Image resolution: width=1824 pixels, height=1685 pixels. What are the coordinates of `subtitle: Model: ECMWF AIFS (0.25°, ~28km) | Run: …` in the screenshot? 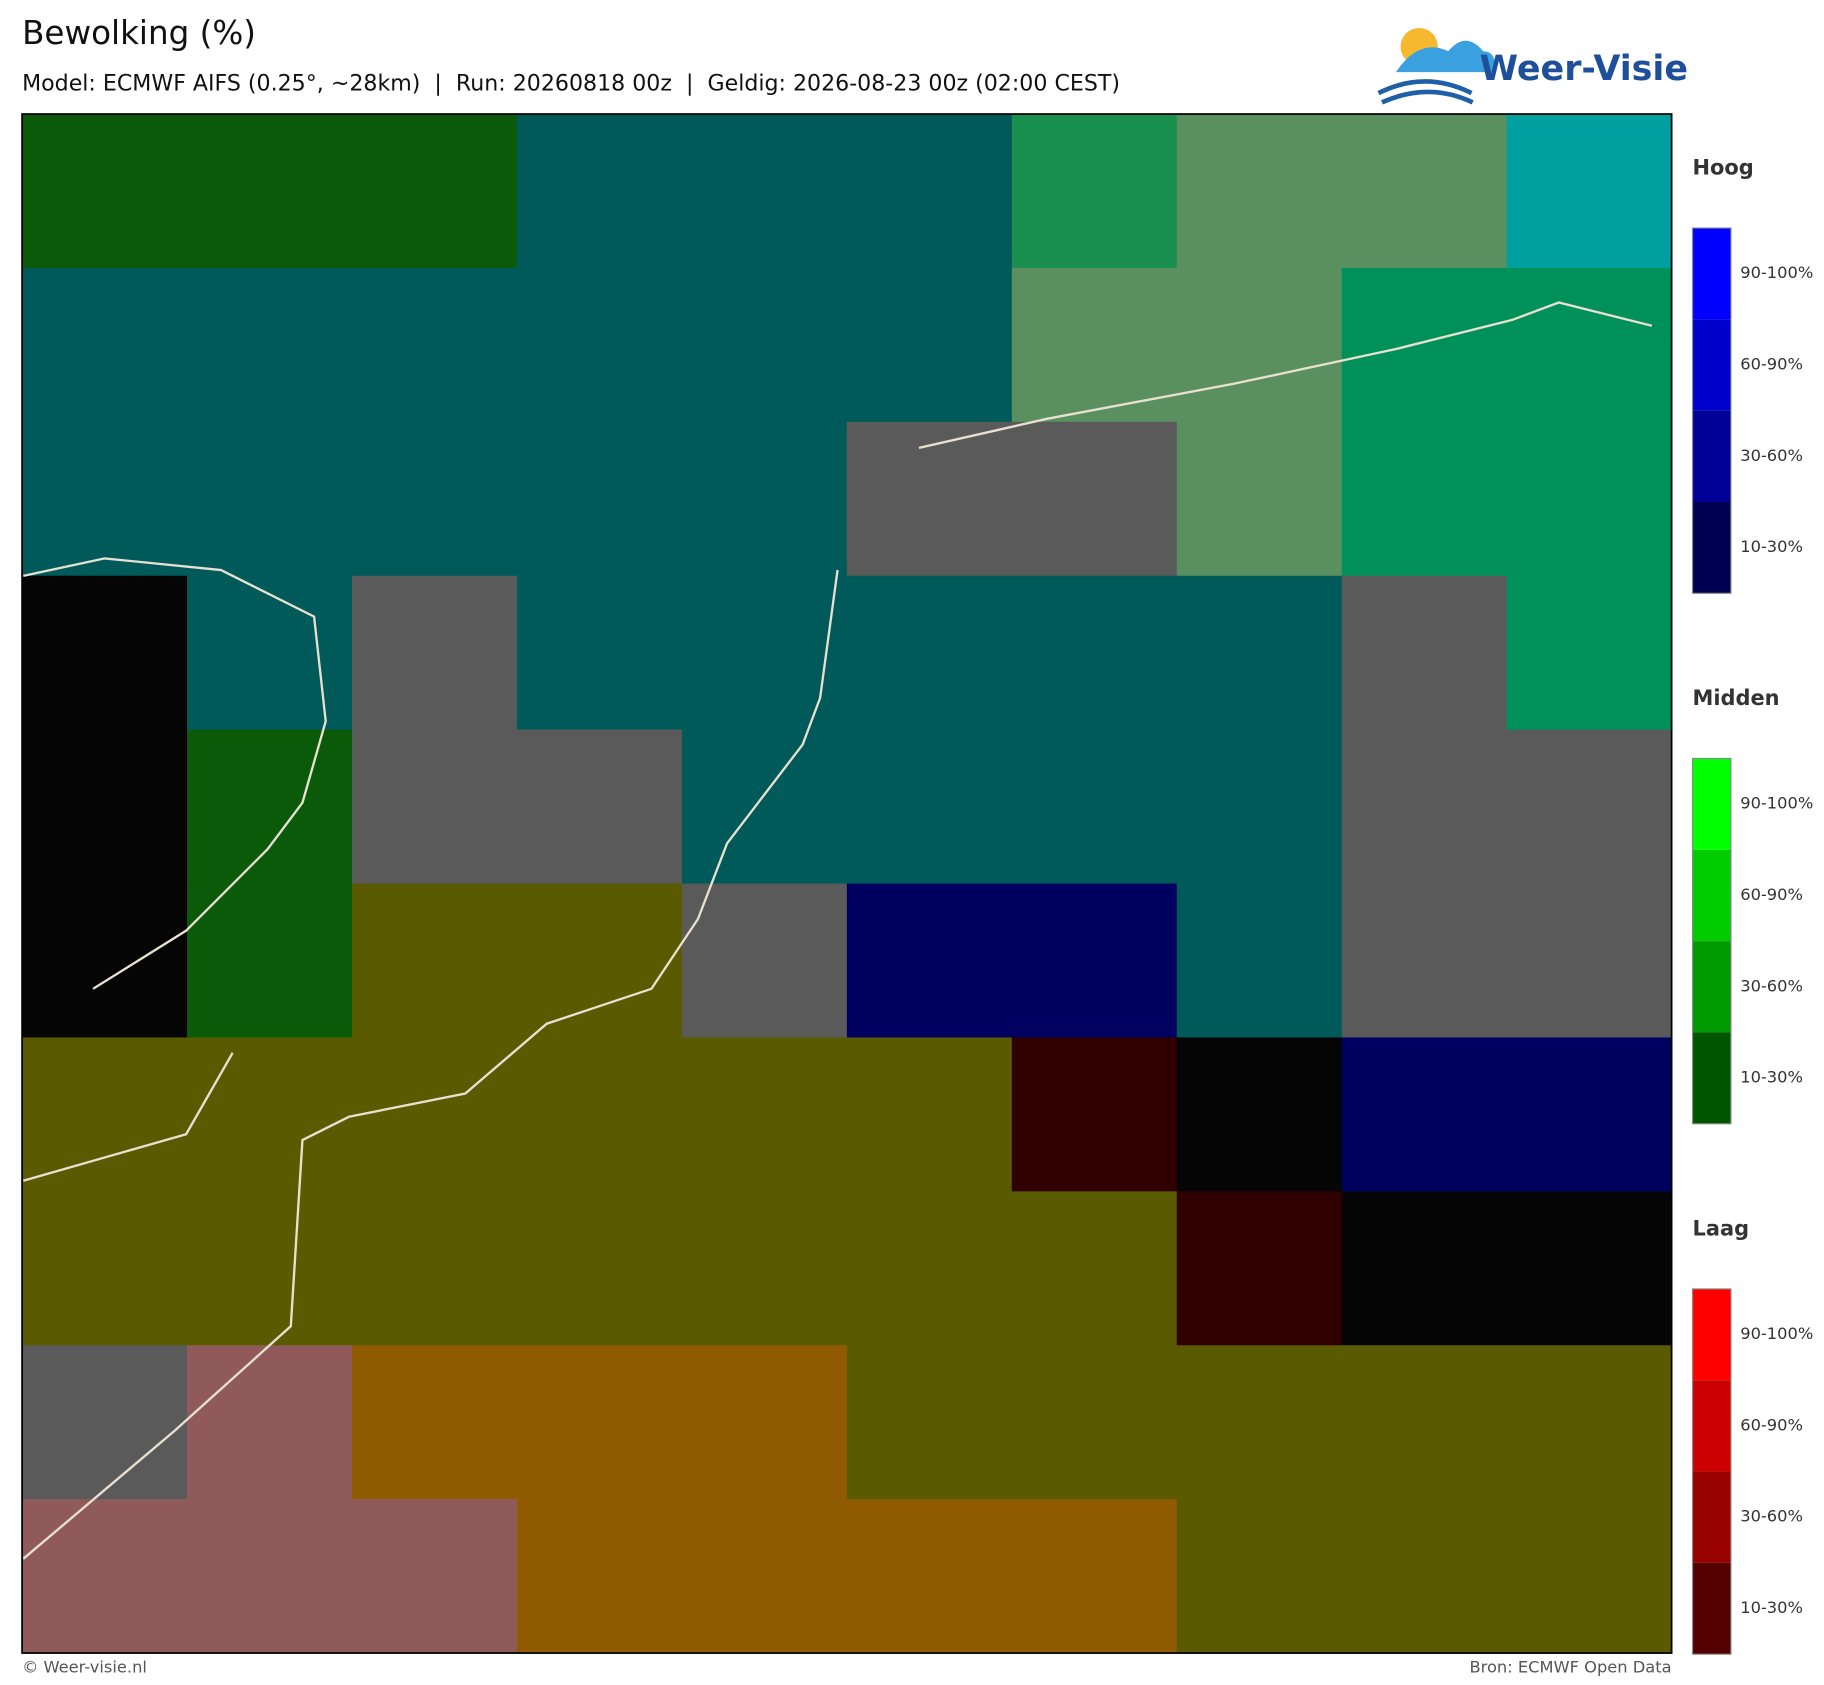 It's located at (571, 83).